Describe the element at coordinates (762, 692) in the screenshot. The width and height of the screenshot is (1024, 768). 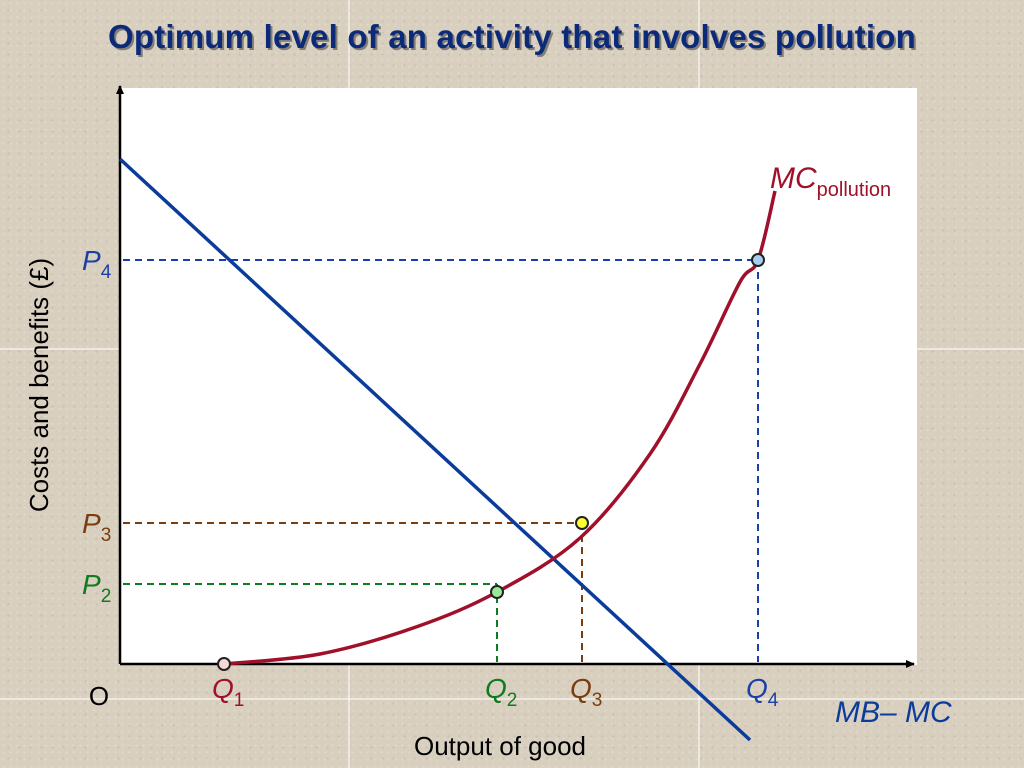
I see `x-tick-label-q4: Q4` at that location.